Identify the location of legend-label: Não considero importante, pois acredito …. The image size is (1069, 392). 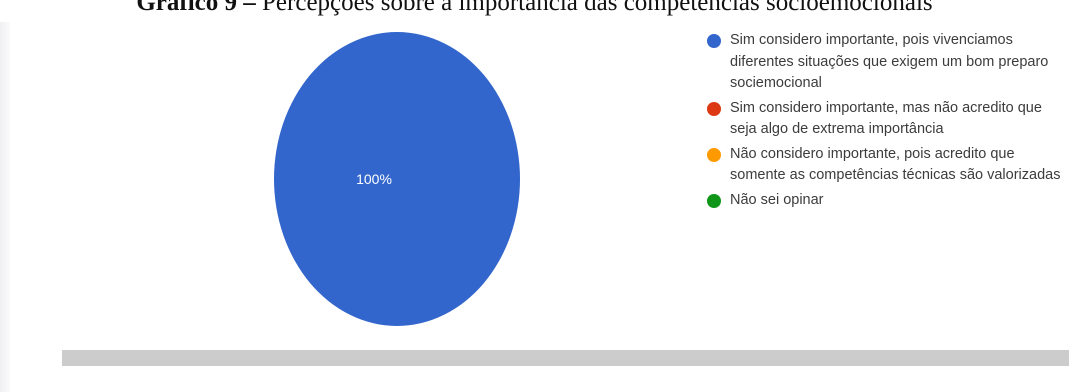
(895, 164).